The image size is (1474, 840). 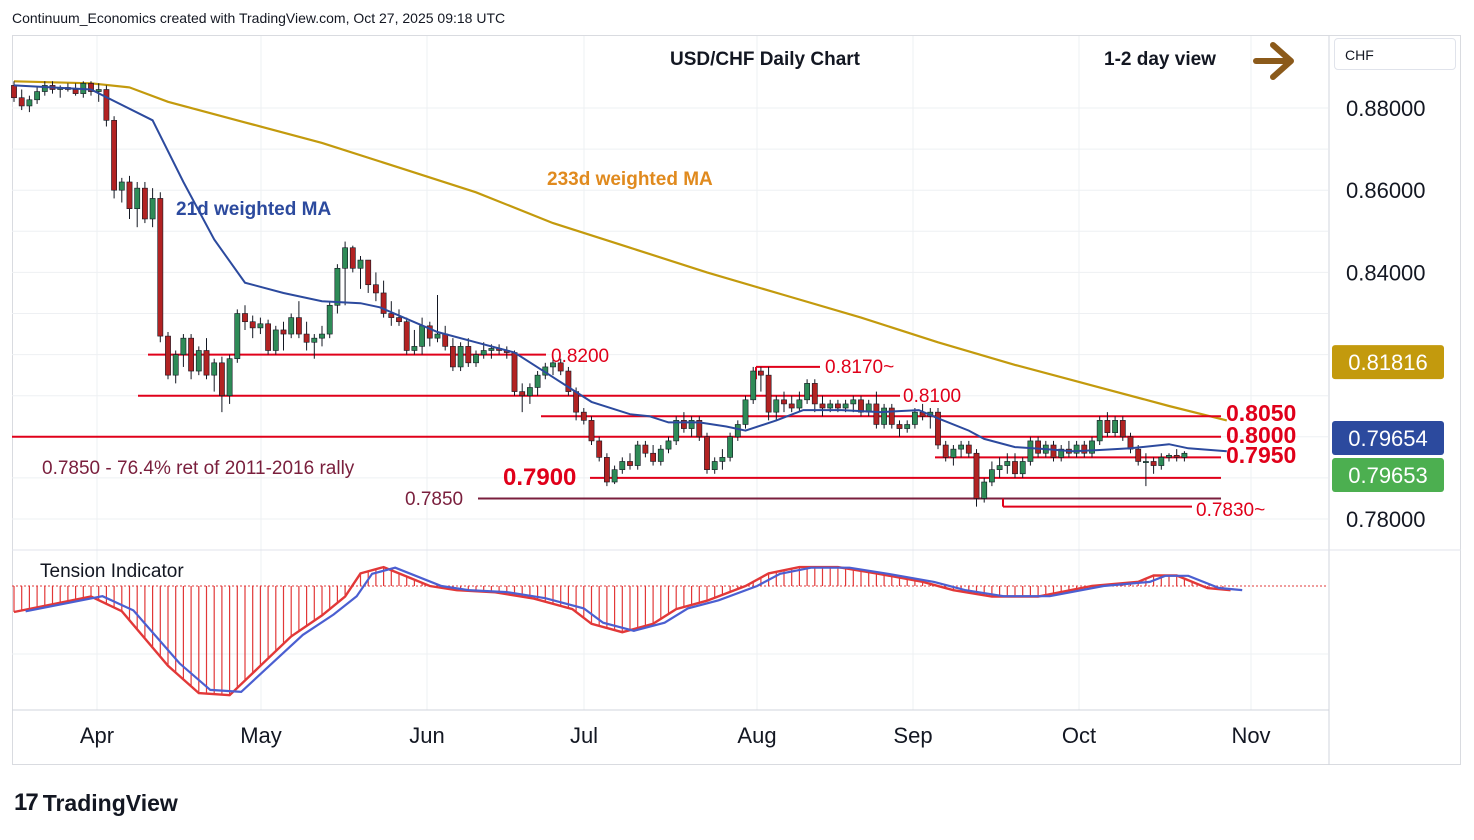 I want to click on logo-mark: 17, so click(x=26, y=802).